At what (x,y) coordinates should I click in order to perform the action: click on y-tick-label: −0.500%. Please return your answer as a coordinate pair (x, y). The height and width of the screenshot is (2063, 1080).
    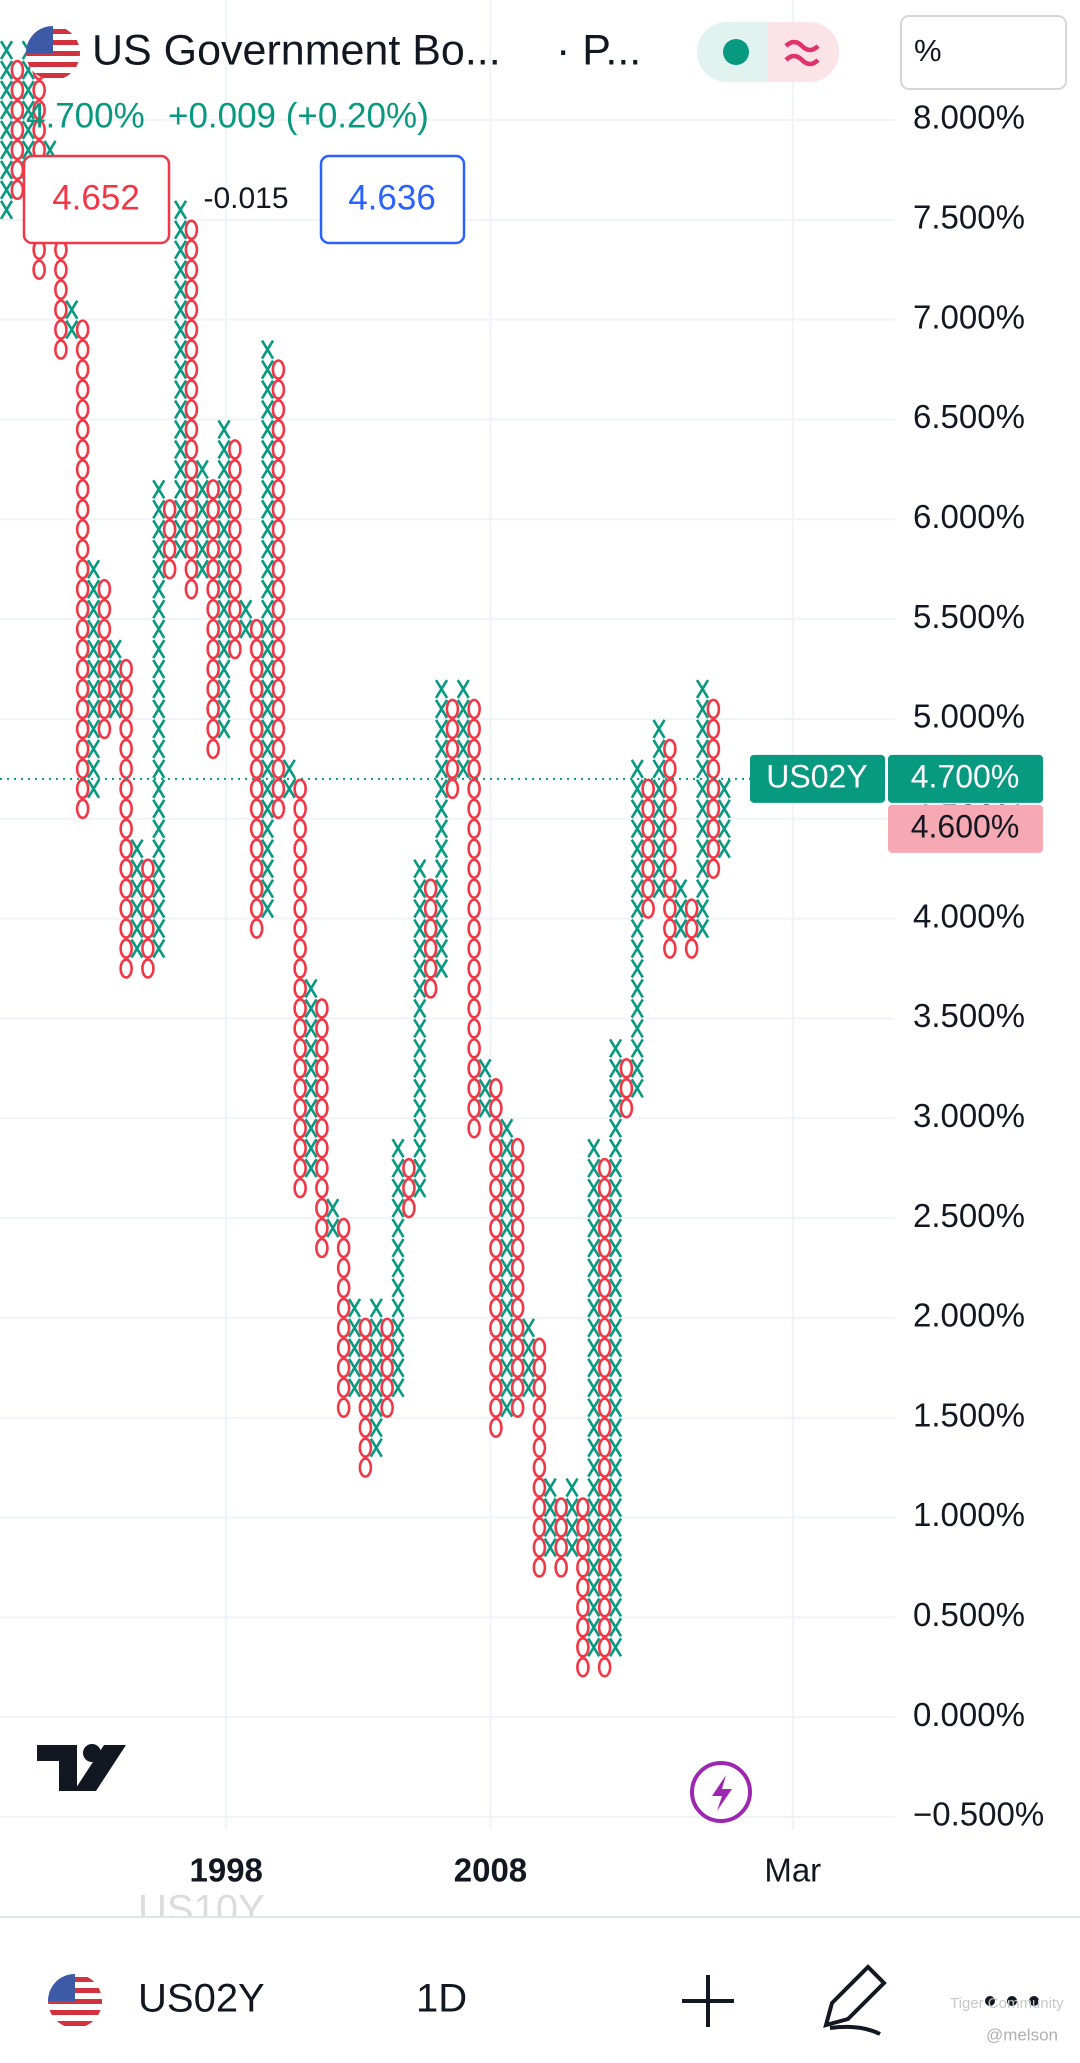
    Looking at the image, I should click on (978, 1814).